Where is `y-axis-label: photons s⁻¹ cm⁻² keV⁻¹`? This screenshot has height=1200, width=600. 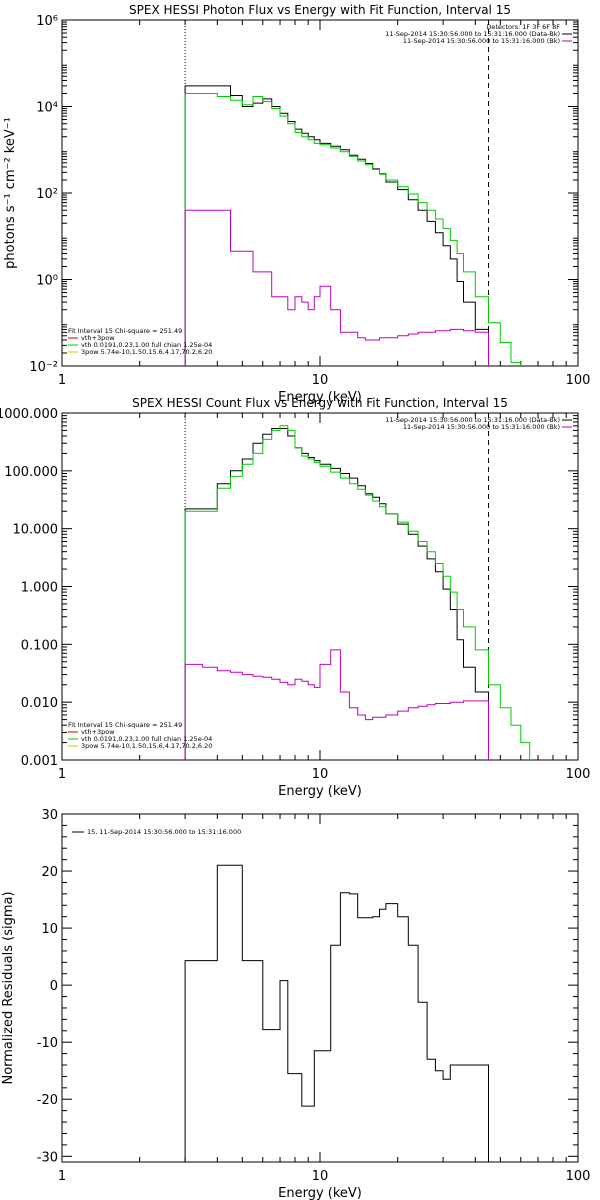
y-axis-label: photons s⁻¹ cm⁻² keV⁻¹ is located at coordinates (10, 193).